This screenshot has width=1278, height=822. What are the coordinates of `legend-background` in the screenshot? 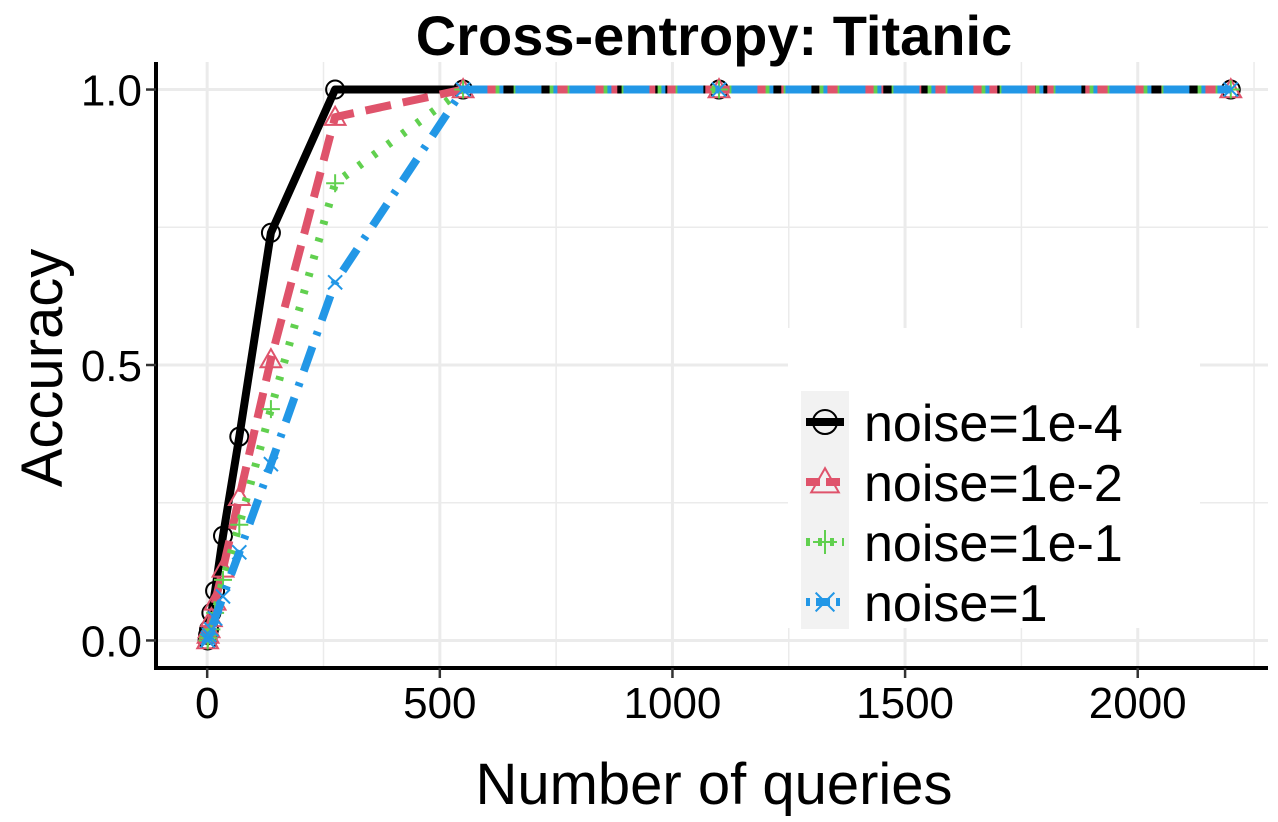 It's located at (994, 478).